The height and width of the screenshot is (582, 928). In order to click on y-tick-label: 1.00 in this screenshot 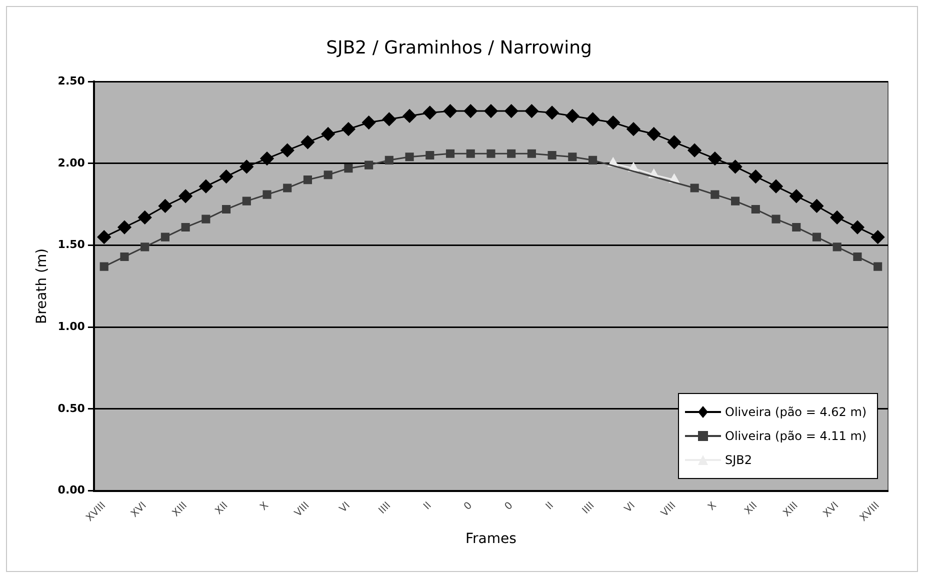, I will do `click(72, 326)`.